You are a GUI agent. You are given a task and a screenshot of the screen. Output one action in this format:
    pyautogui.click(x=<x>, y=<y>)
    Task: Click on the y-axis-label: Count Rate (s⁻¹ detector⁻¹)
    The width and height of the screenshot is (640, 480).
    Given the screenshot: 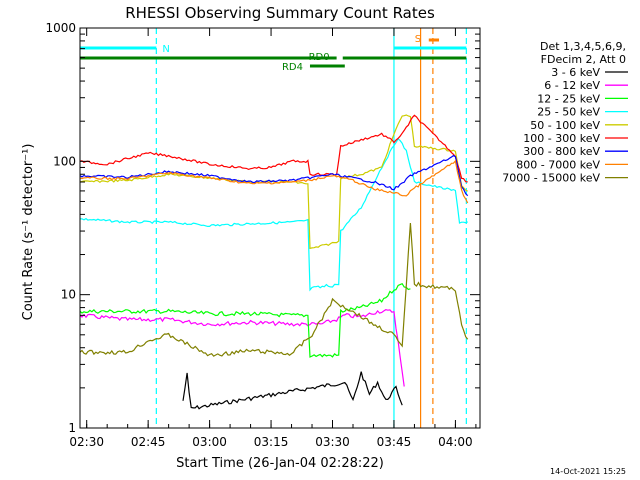 What is the action you would take?
    pyautogui.click(x=28, y=232)
    